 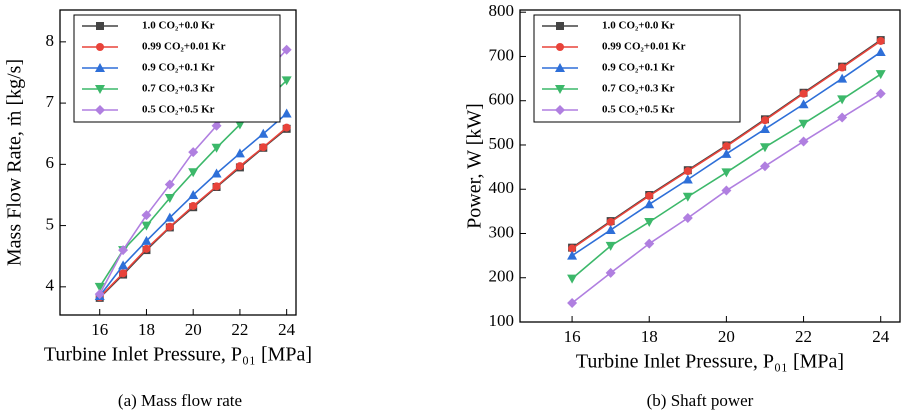 I want to click on x-tick-label: 16, so click(x=572, y=336).